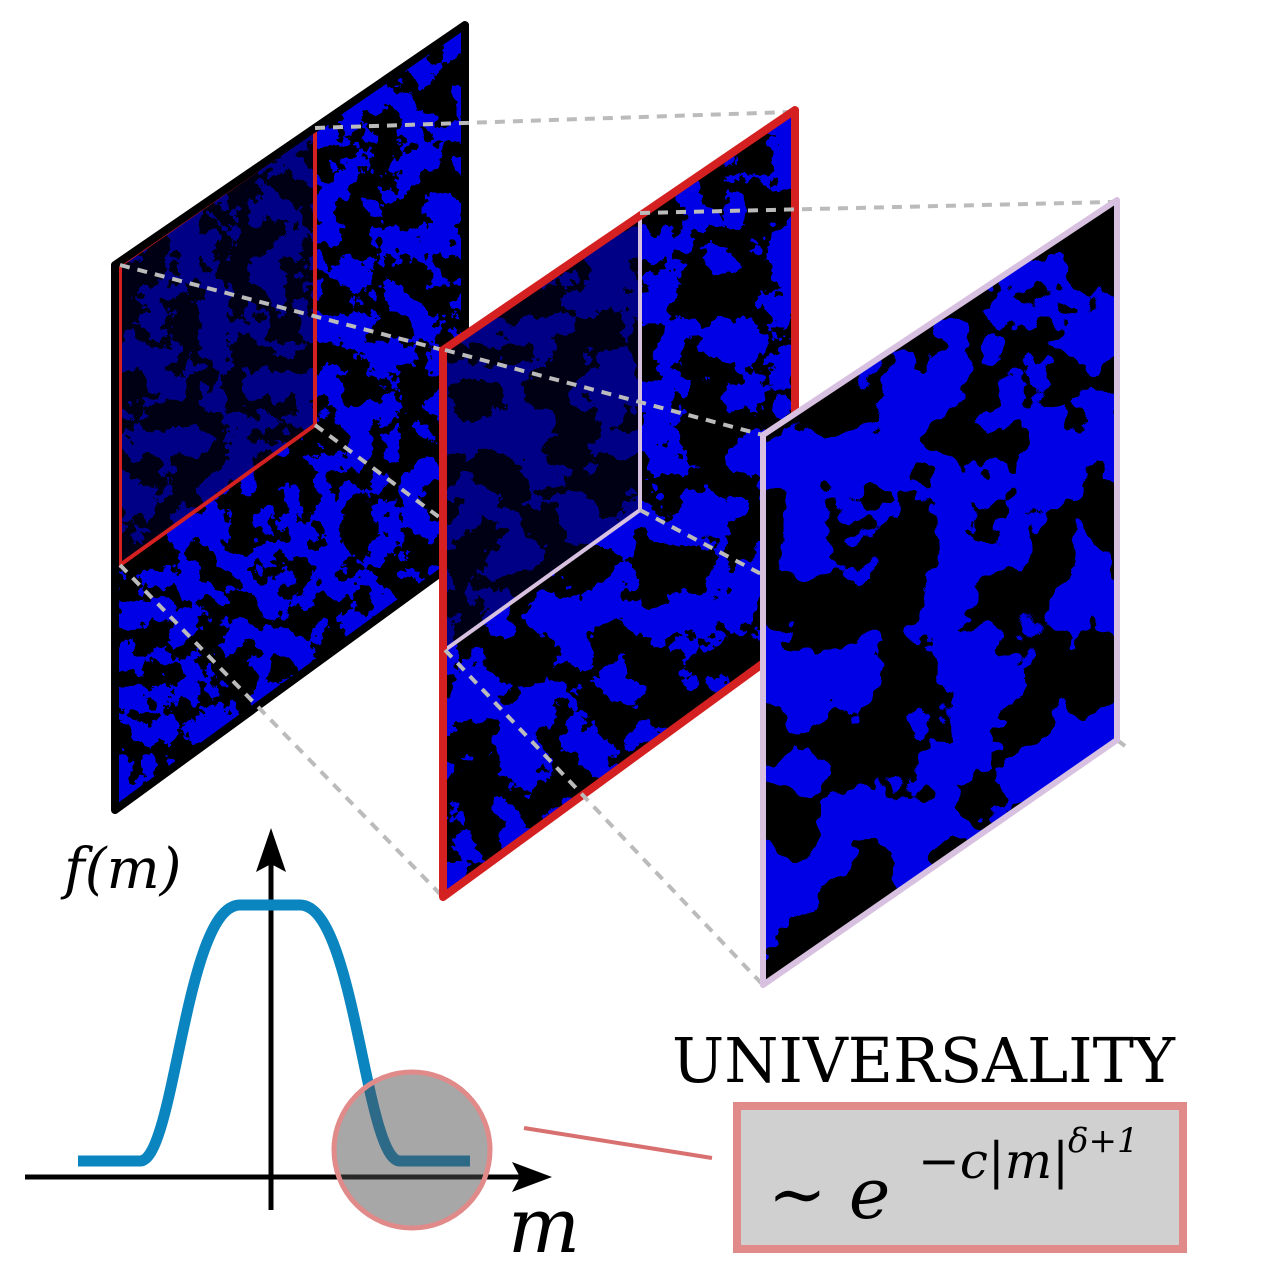  I want to click on x-axis-label: m, so click(544, 1225).